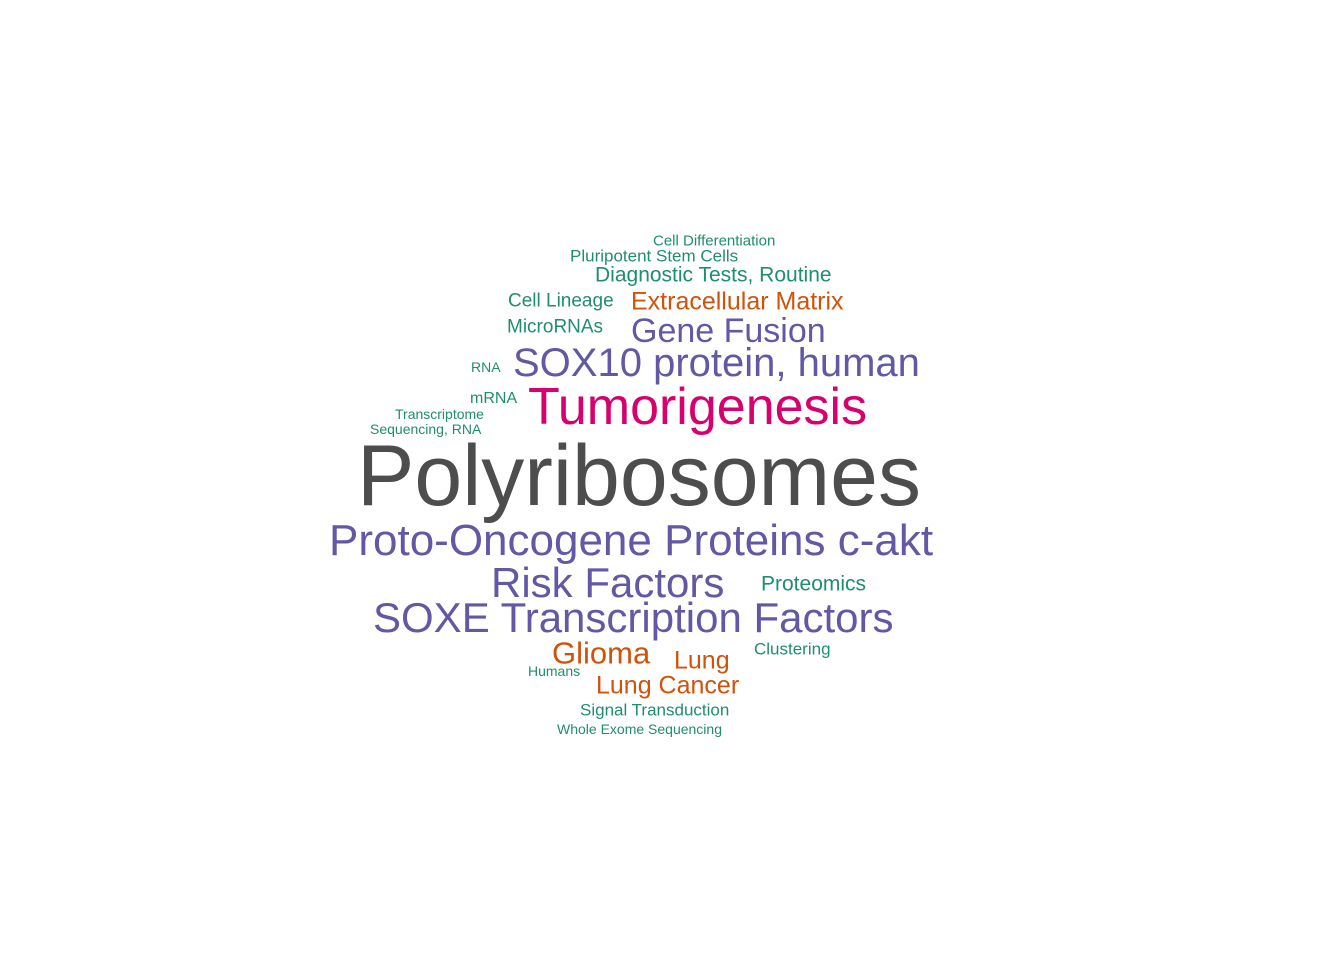 The width and height of the screenshot is (1344, 960). What do you see at coordinates (728, 331) in the screenshot?
I see `word-gene-fusion: Gene Fusion` at bounding box center [728, 331].